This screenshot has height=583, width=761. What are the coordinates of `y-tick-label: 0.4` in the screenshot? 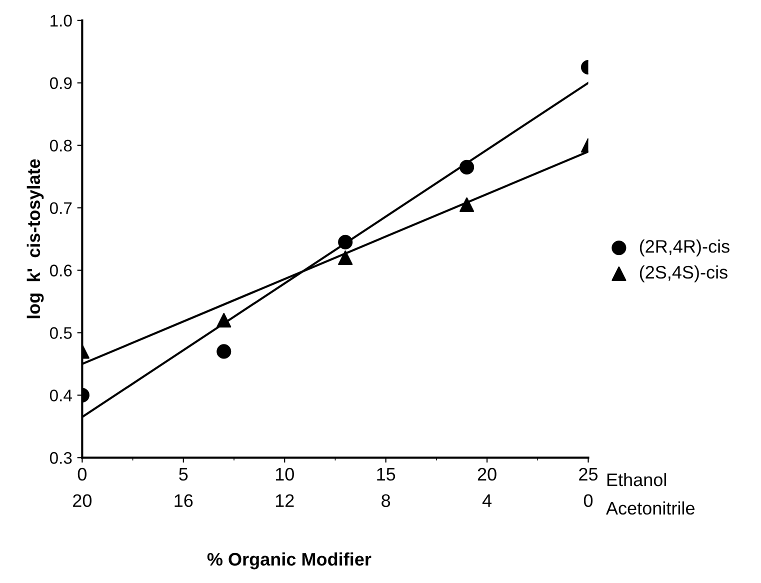 It's located at (61, 396).